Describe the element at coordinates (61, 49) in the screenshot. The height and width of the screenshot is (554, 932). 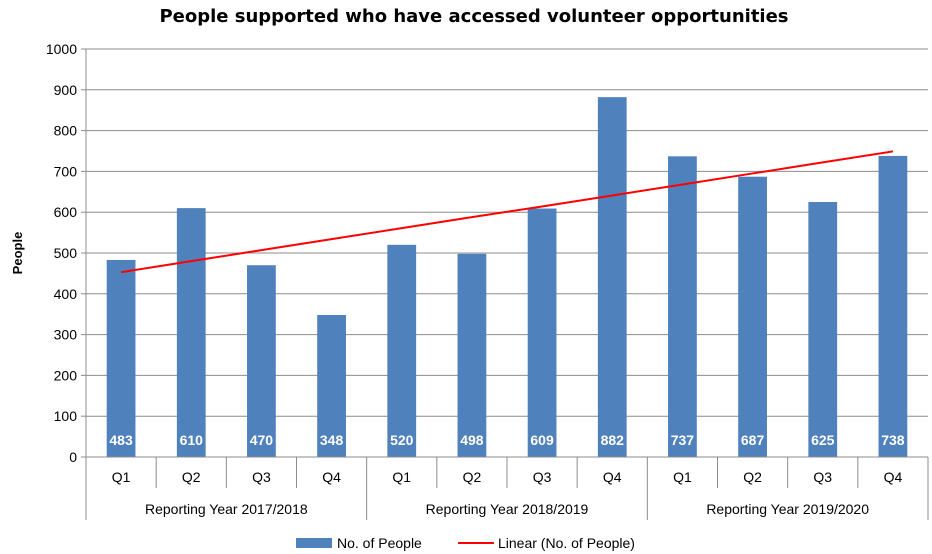
I see `y-tick-label: 1000` at that location.